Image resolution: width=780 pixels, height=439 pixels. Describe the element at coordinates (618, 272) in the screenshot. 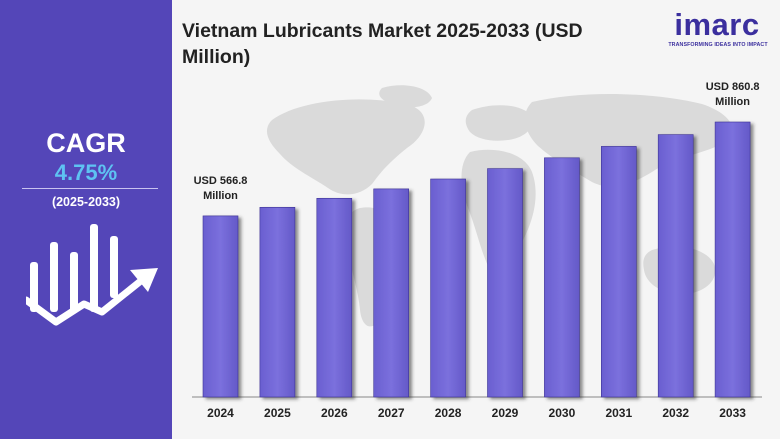

I see `bar-2031` at that location.